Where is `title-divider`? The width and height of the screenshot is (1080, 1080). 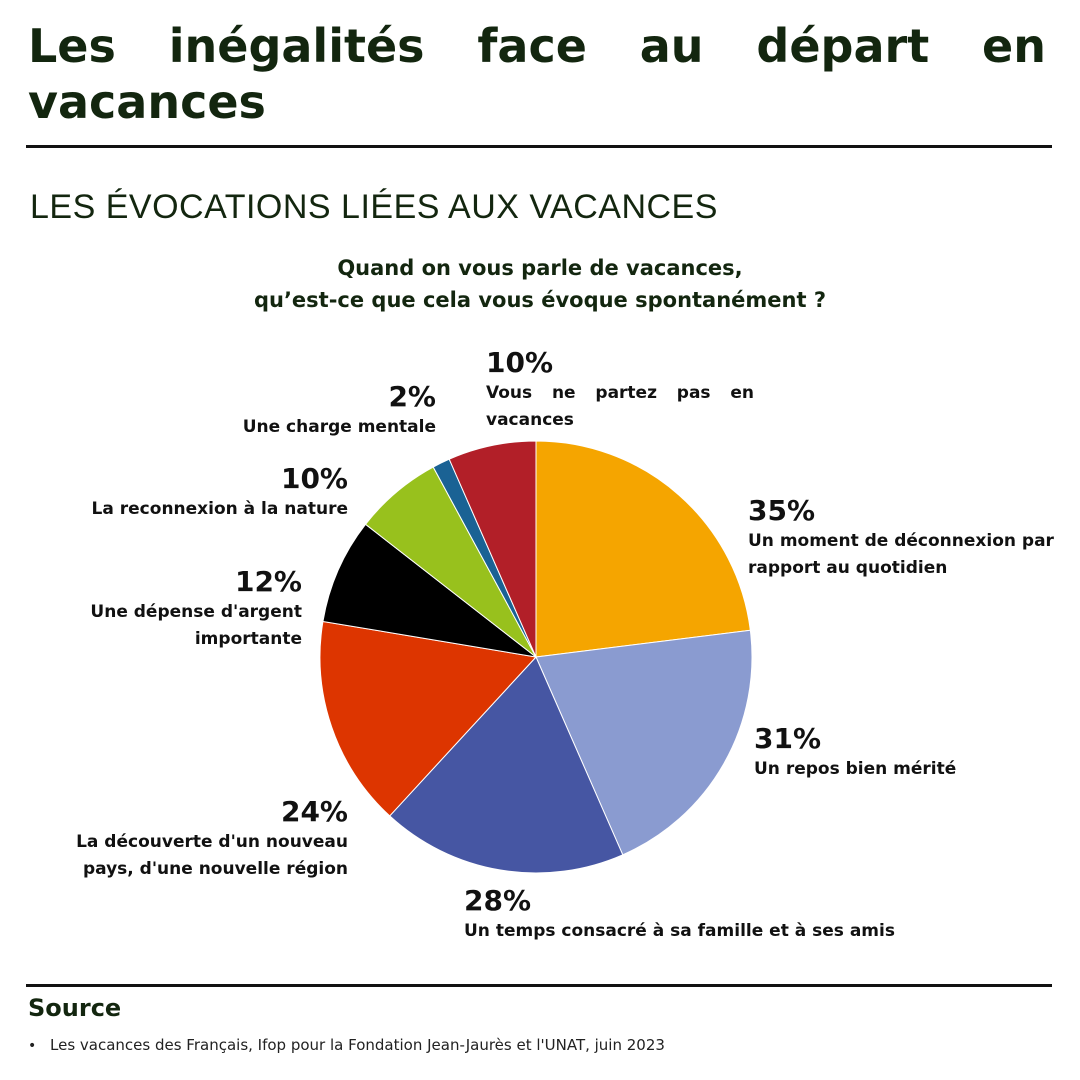 title-divider is located at coordinates (539, 146).